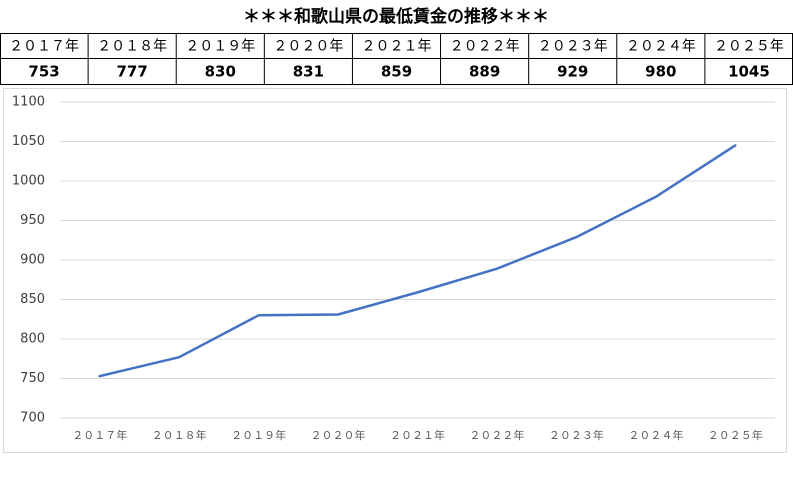 The height and width of the screenshot is (484, 793). Describe the element at coordinates (32, 260) in the screenshot. I see `y-tick-label: 900` at that location.